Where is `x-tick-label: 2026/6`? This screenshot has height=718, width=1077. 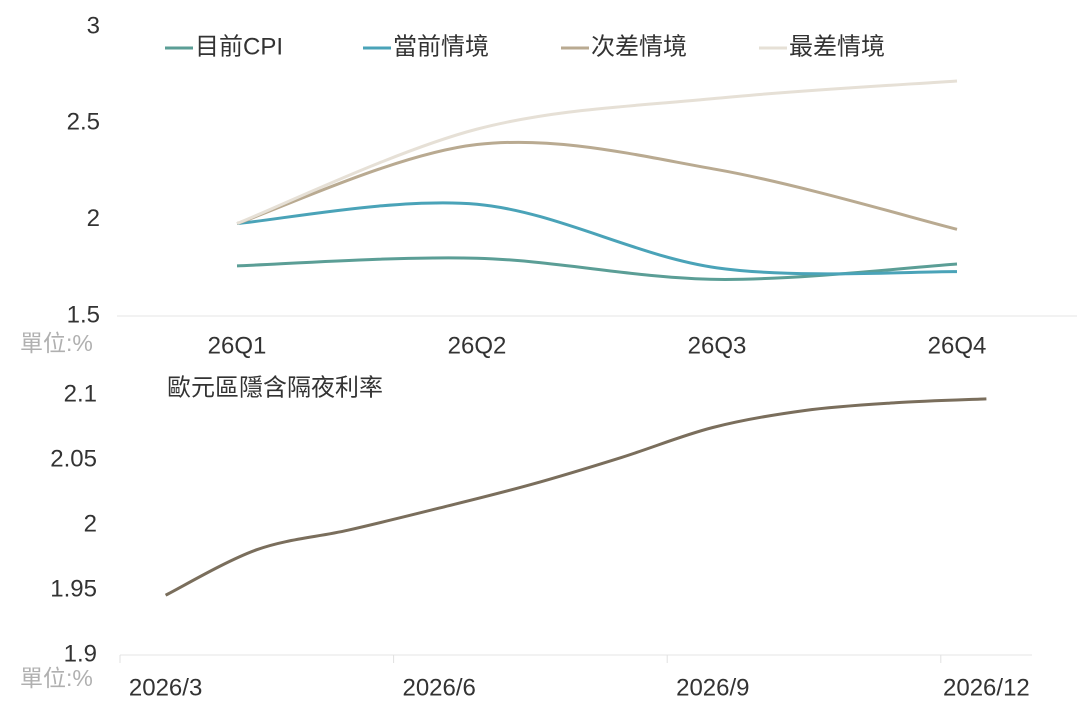
x-tick-label: 2026/6 is located at coordinates (438, 687).